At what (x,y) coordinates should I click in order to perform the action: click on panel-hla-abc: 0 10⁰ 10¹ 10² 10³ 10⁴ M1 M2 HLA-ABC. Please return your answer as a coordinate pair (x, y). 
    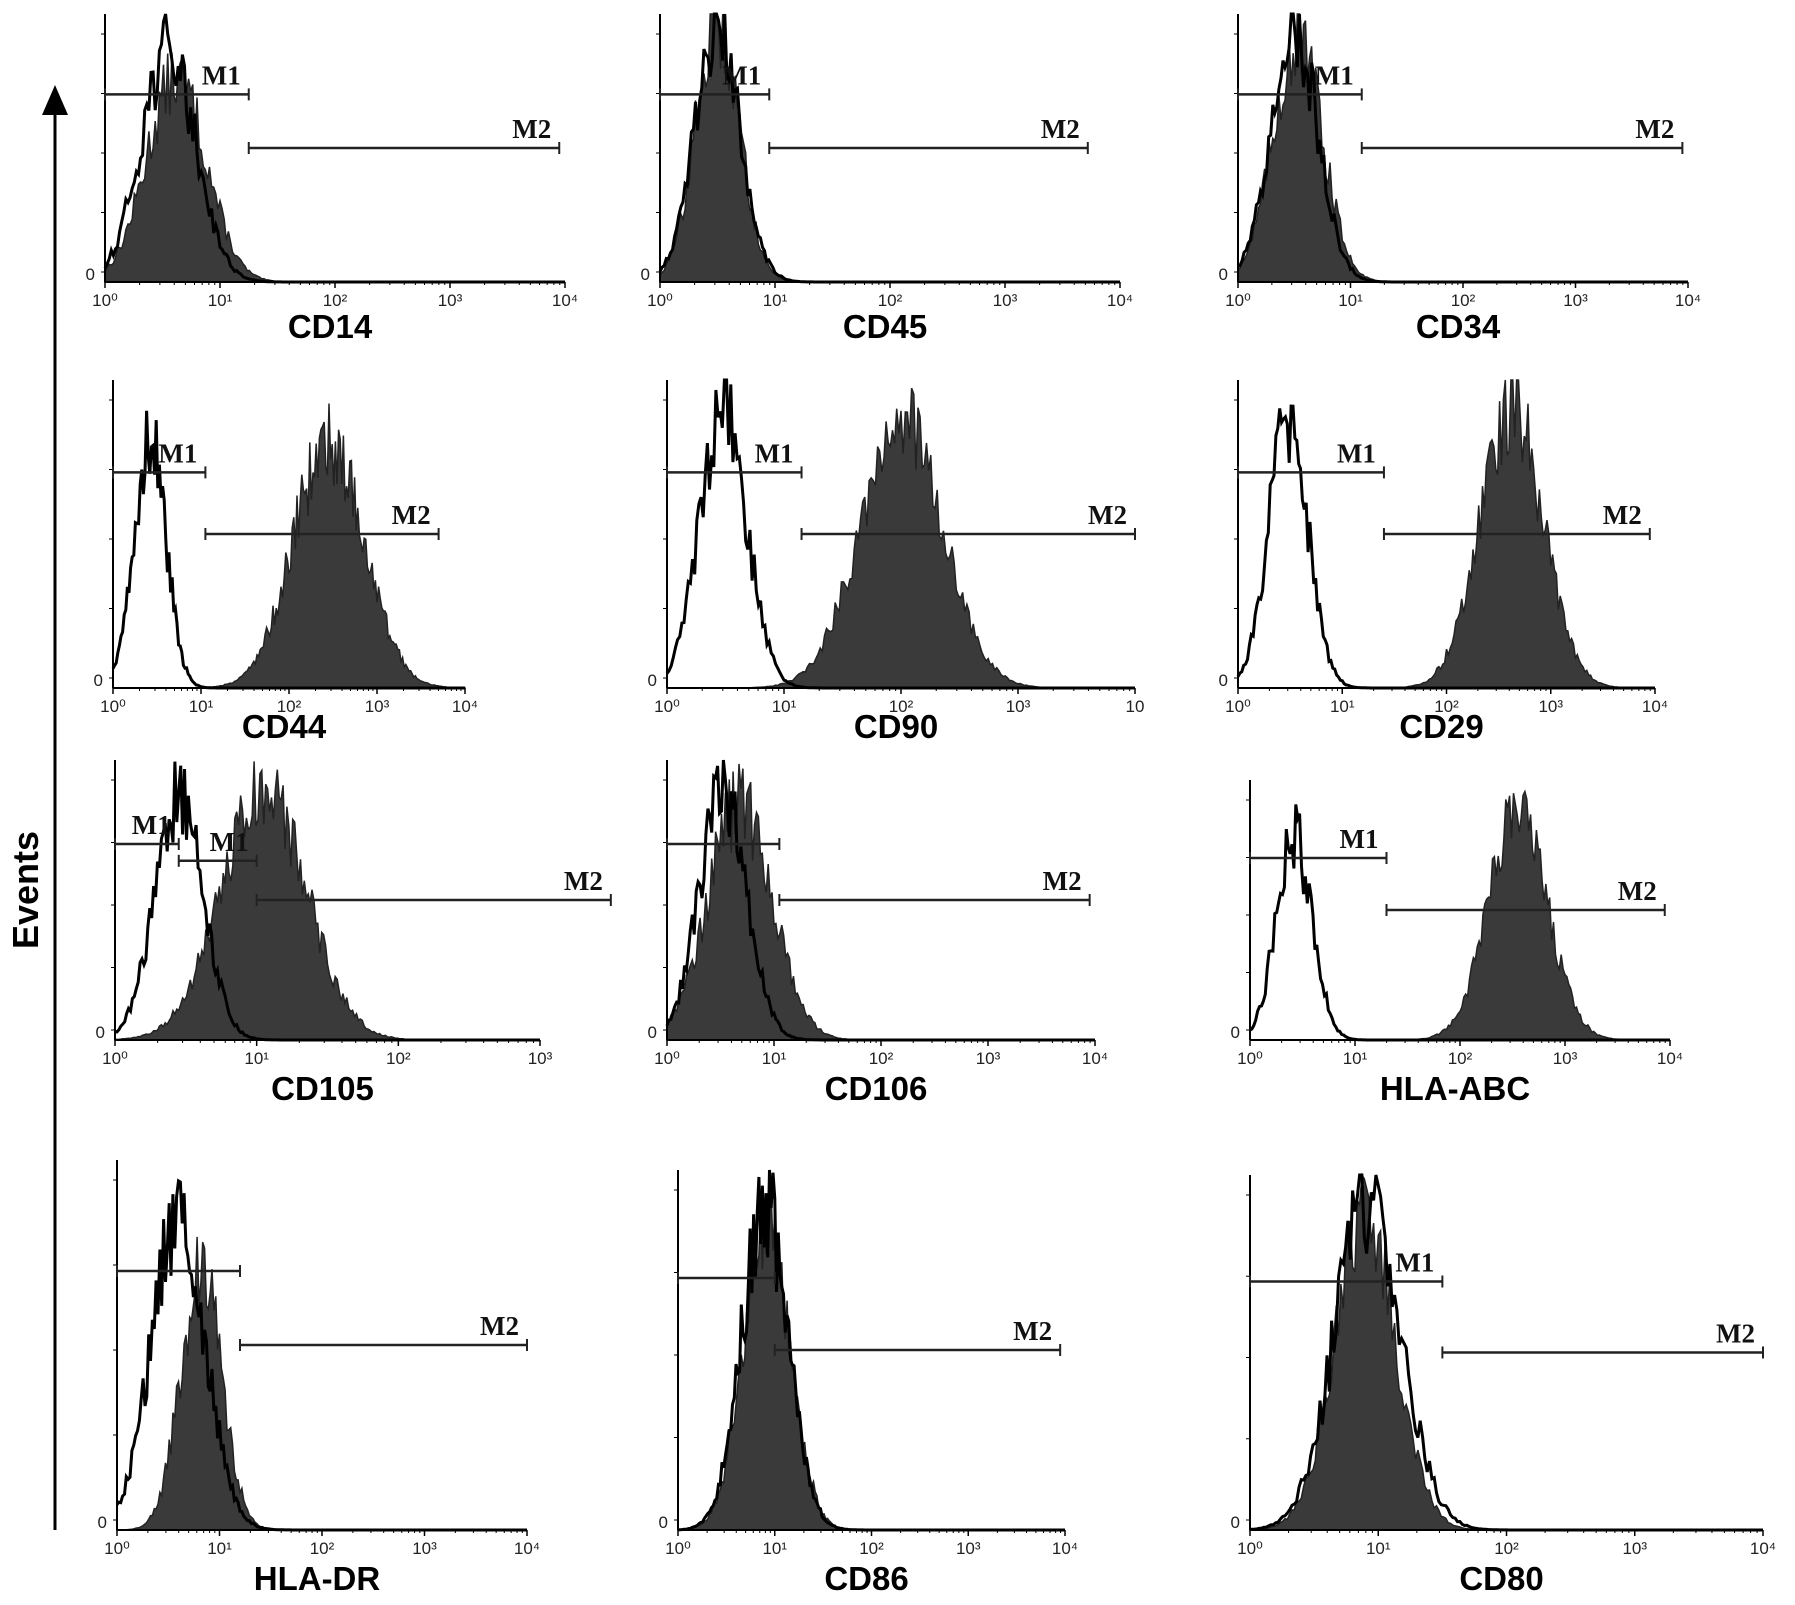
    Looking at the image, I should click on (1457, 943).